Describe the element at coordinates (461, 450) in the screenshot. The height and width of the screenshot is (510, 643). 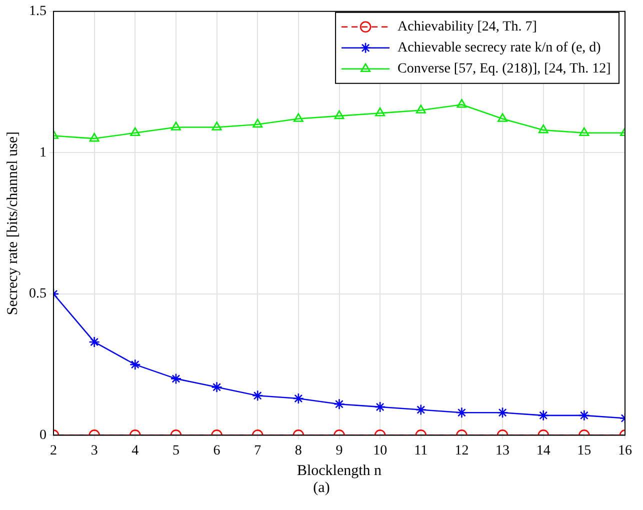
I see `x-tick-label: 12` at that location.